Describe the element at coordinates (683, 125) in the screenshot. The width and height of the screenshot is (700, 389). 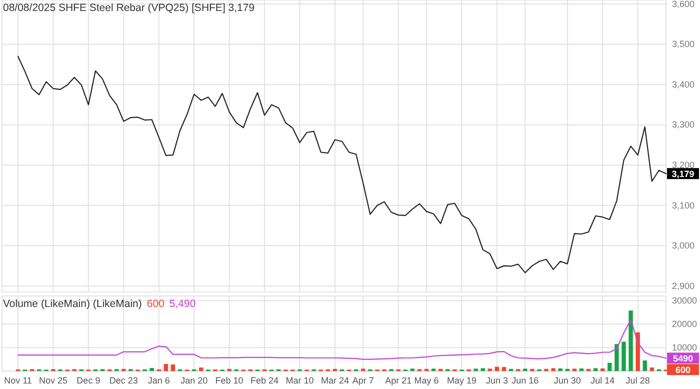
I see `y-tick-label: 3,300` at that location.